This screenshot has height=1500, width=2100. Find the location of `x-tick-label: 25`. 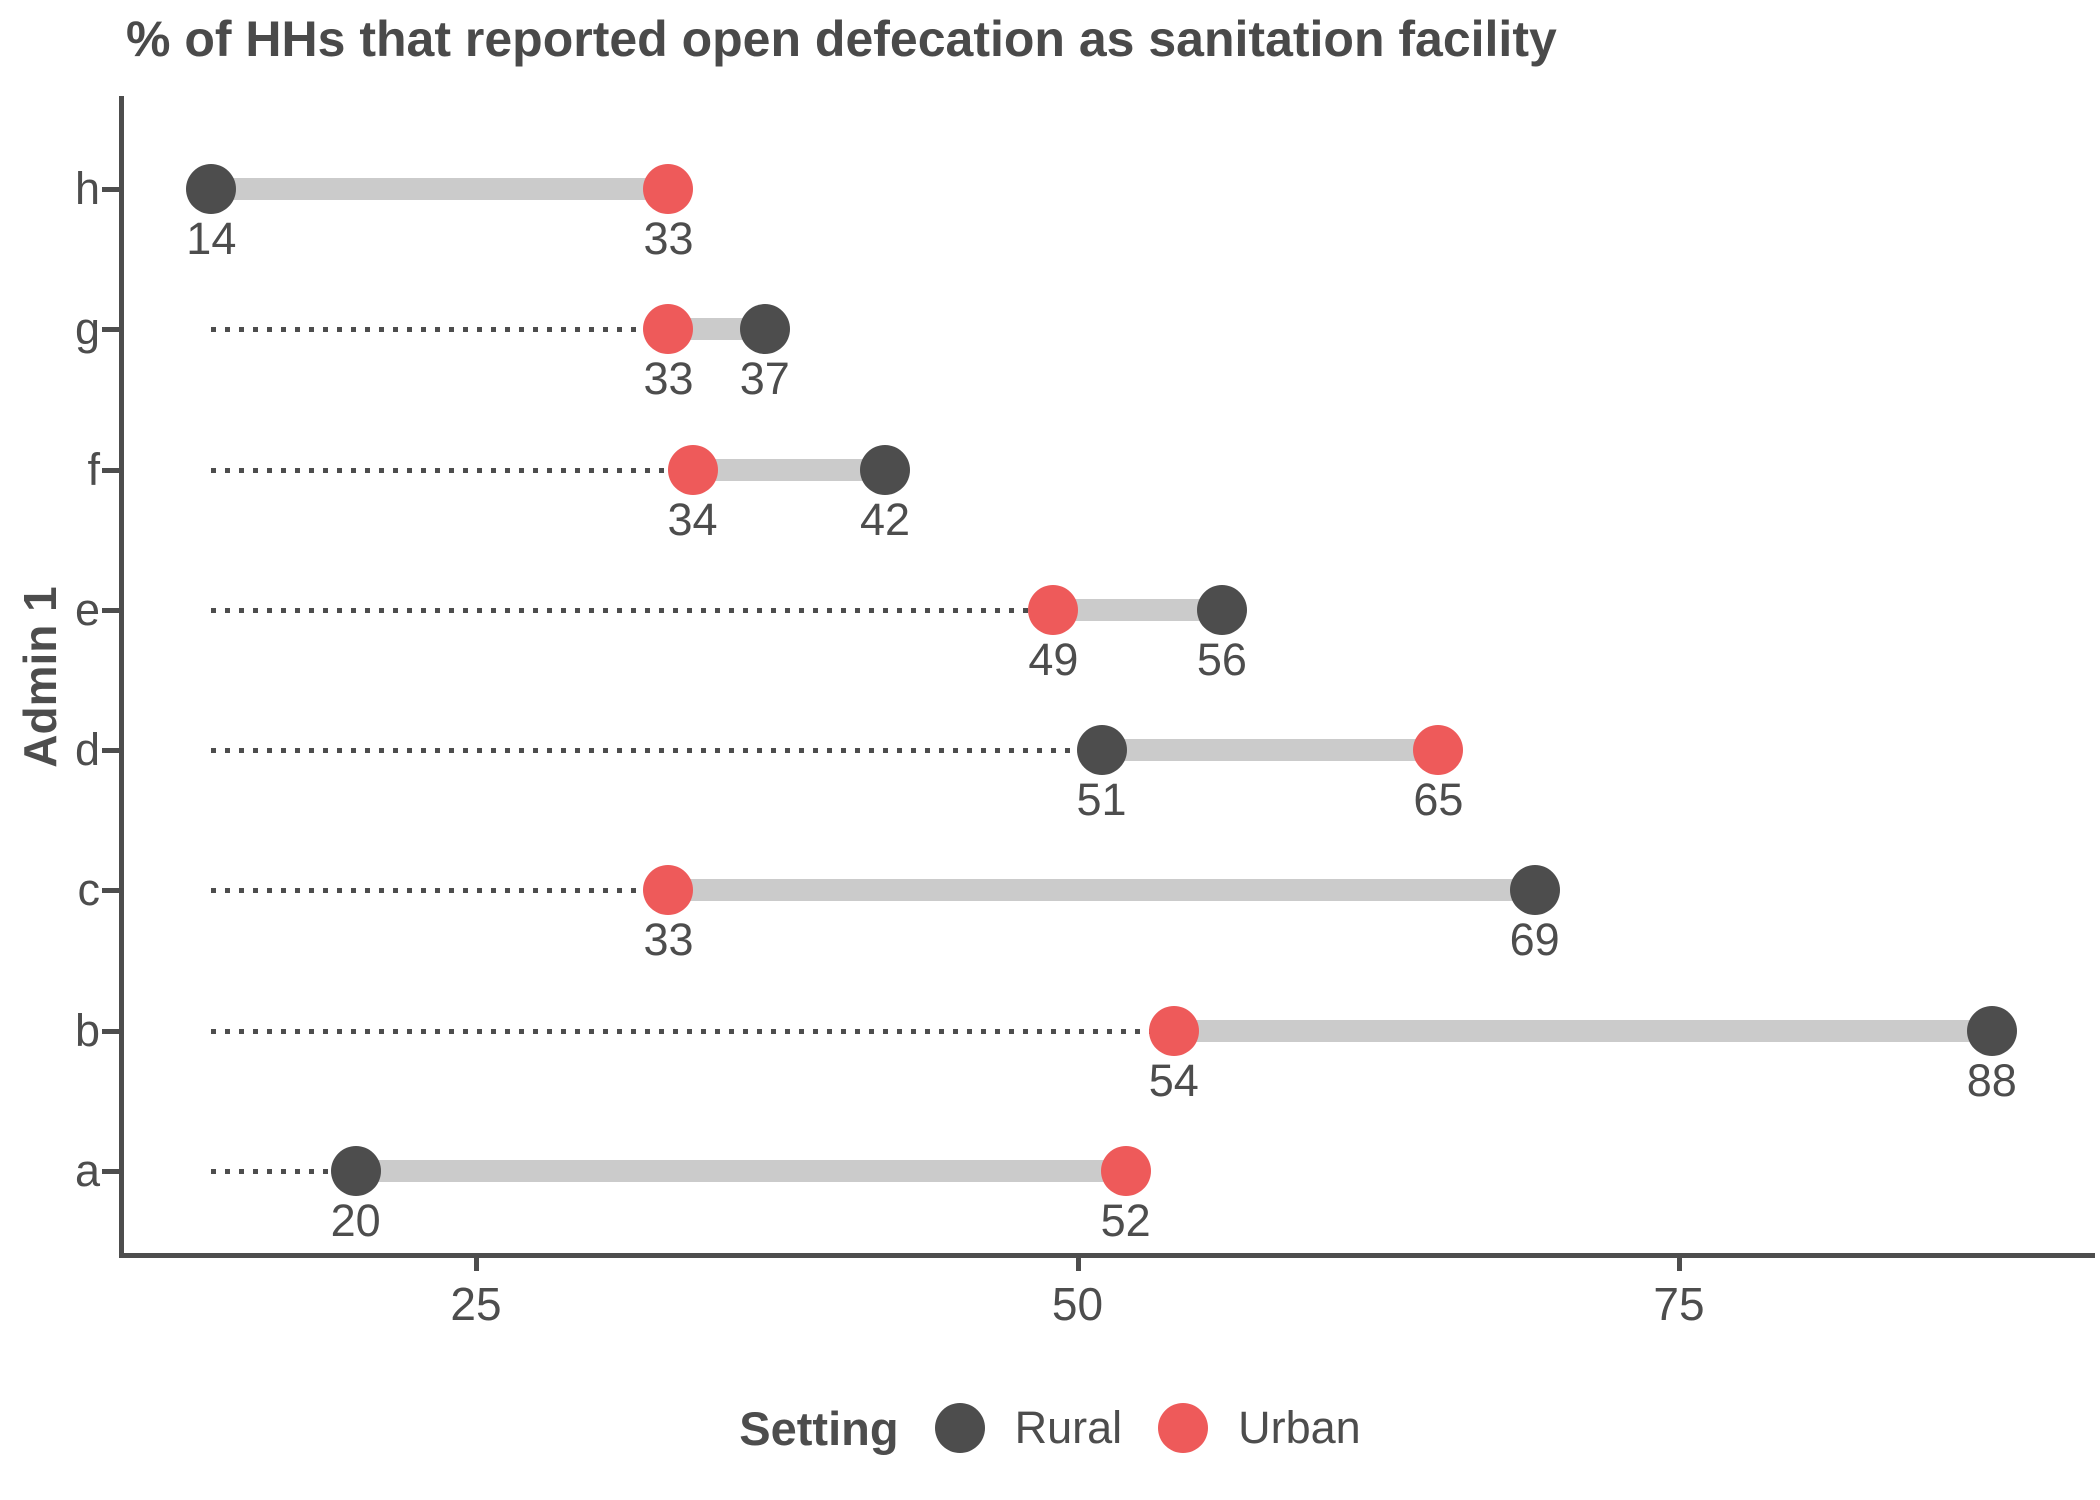

x-tick-label: 25 is located at coordinates (476, 1304).